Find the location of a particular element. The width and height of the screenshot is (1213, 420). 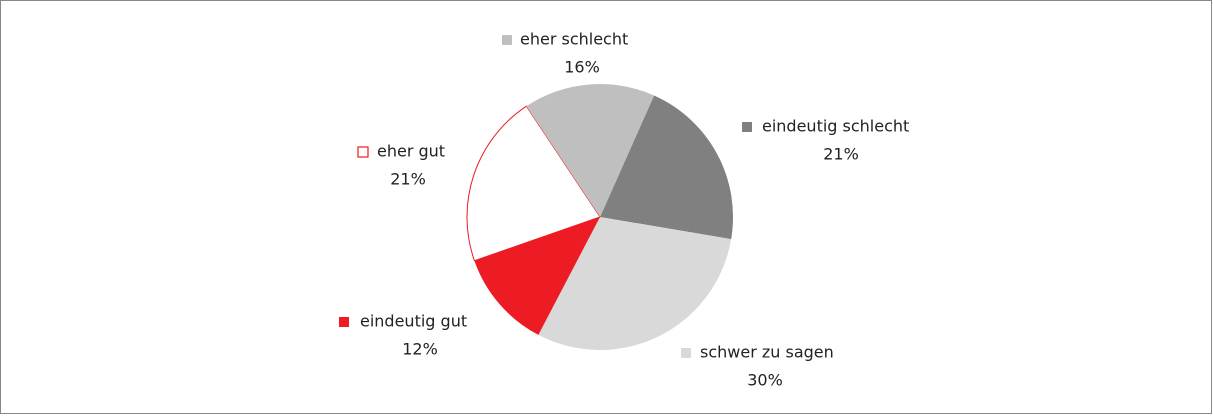

slice-value: 12% is located at coordinates (420, 349).